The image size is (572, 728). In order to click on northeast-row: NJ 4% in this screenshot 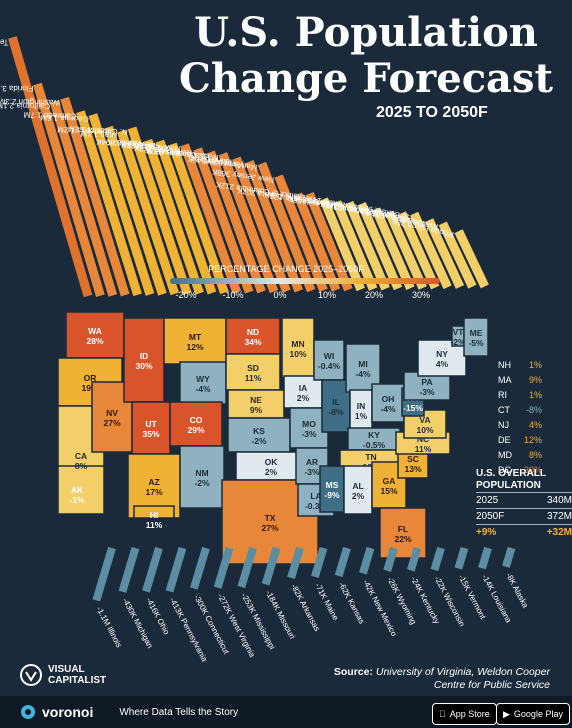, I will do `click(520, 425)`.